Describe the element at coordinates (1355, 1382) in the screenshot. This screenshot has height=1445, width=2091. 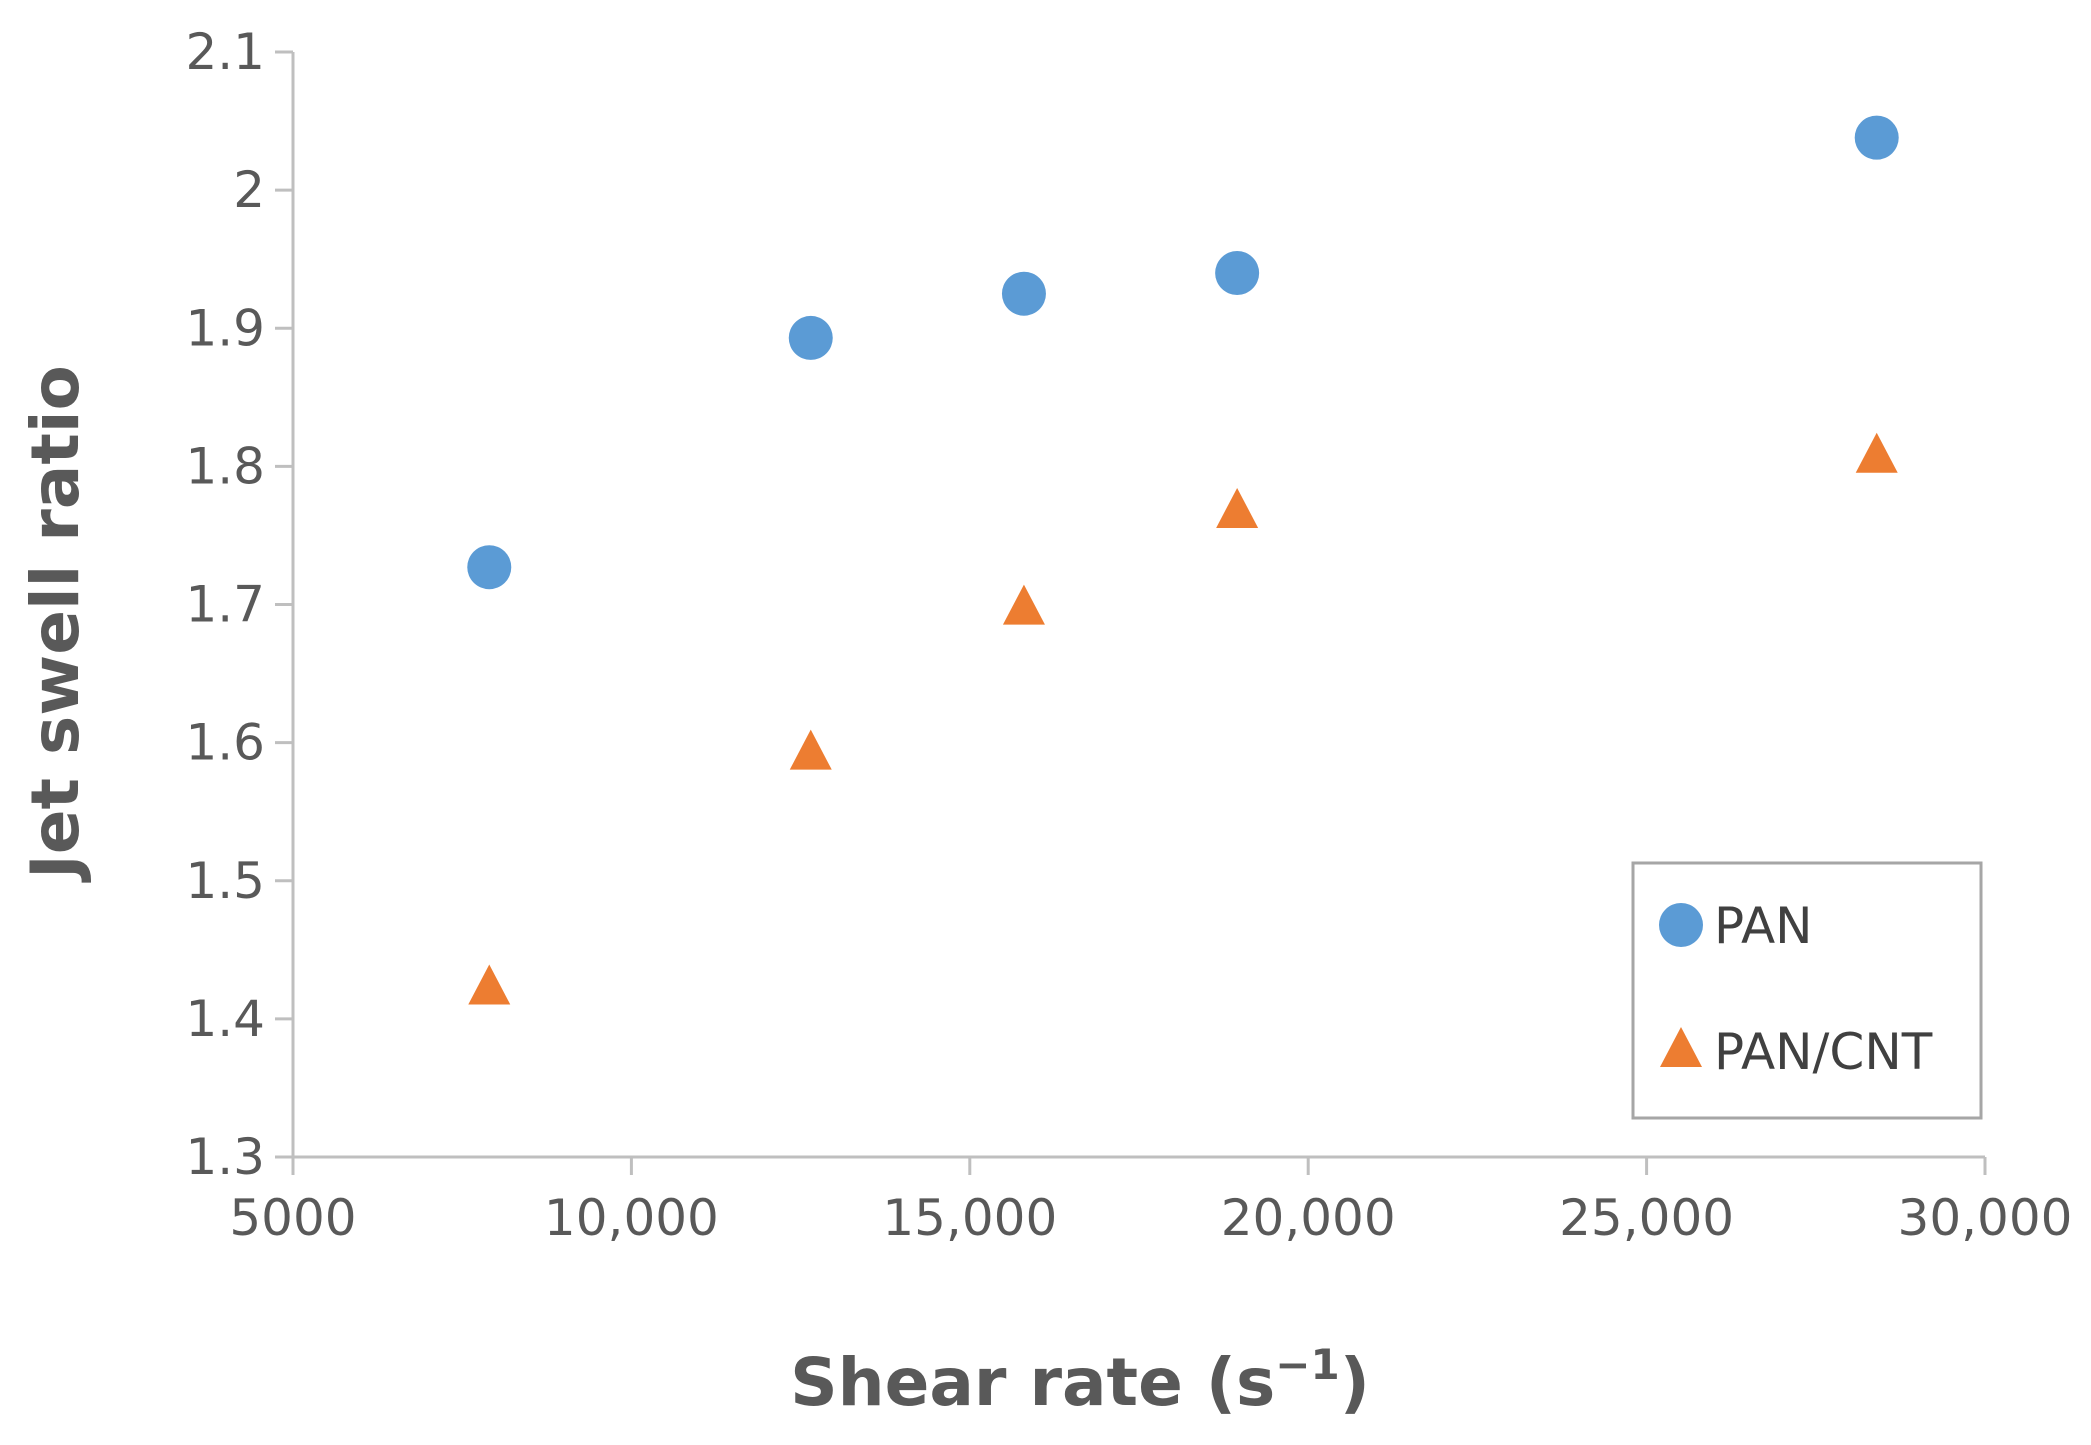
I see `x-axis-title-close: )` at that location.